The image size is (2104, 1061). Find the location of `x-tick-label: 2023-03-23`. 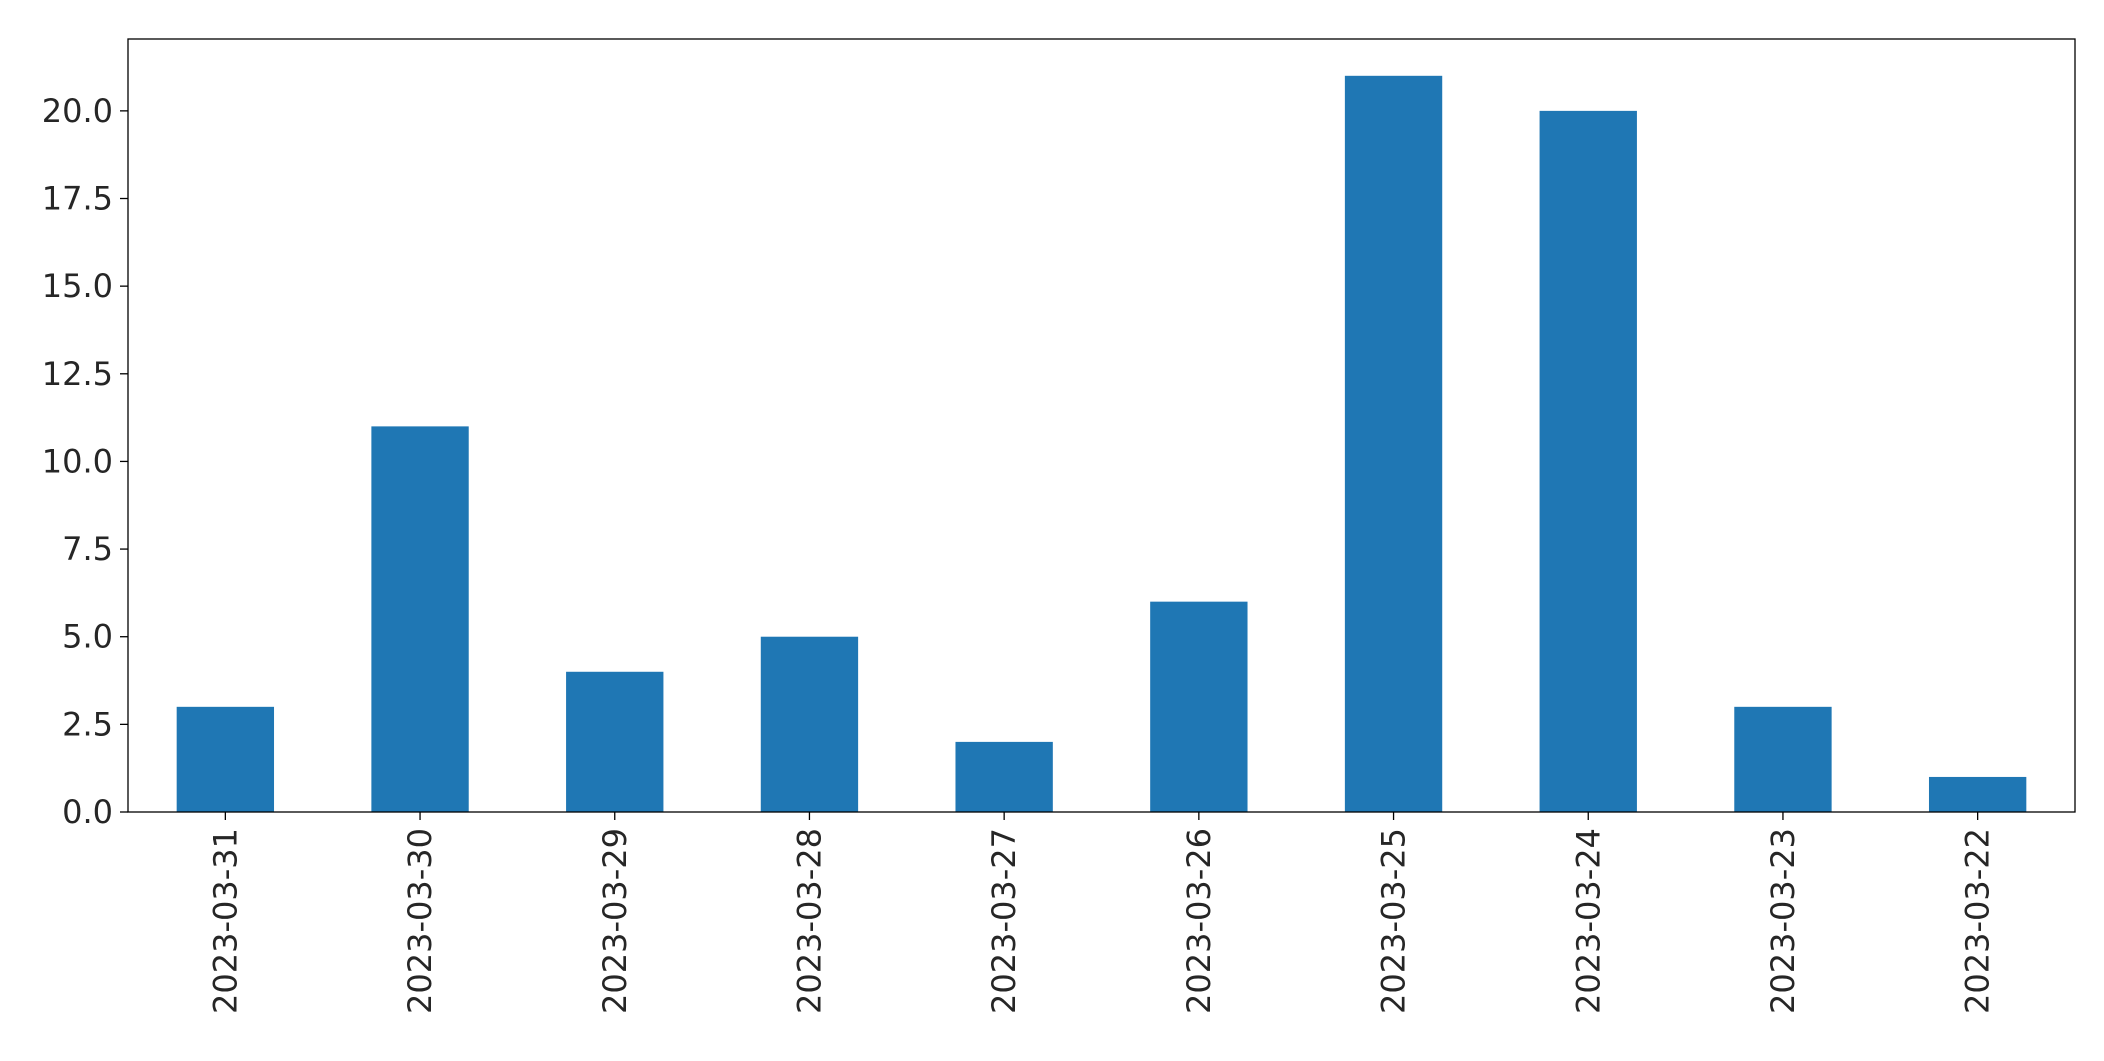

x-tick-label: 2023-03-23 is located at coordinates (1783, 921).